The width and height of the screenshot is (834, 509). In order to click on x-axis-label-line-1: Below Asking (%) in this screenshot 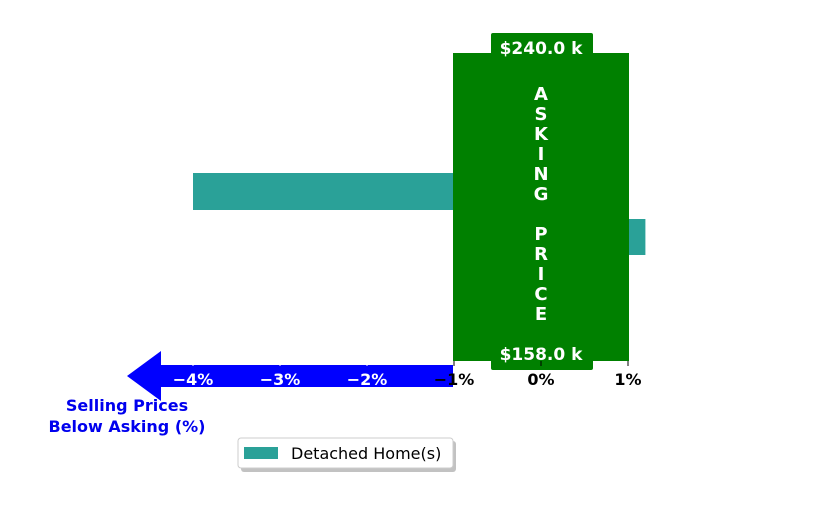, I will do `click(127, 426)`.